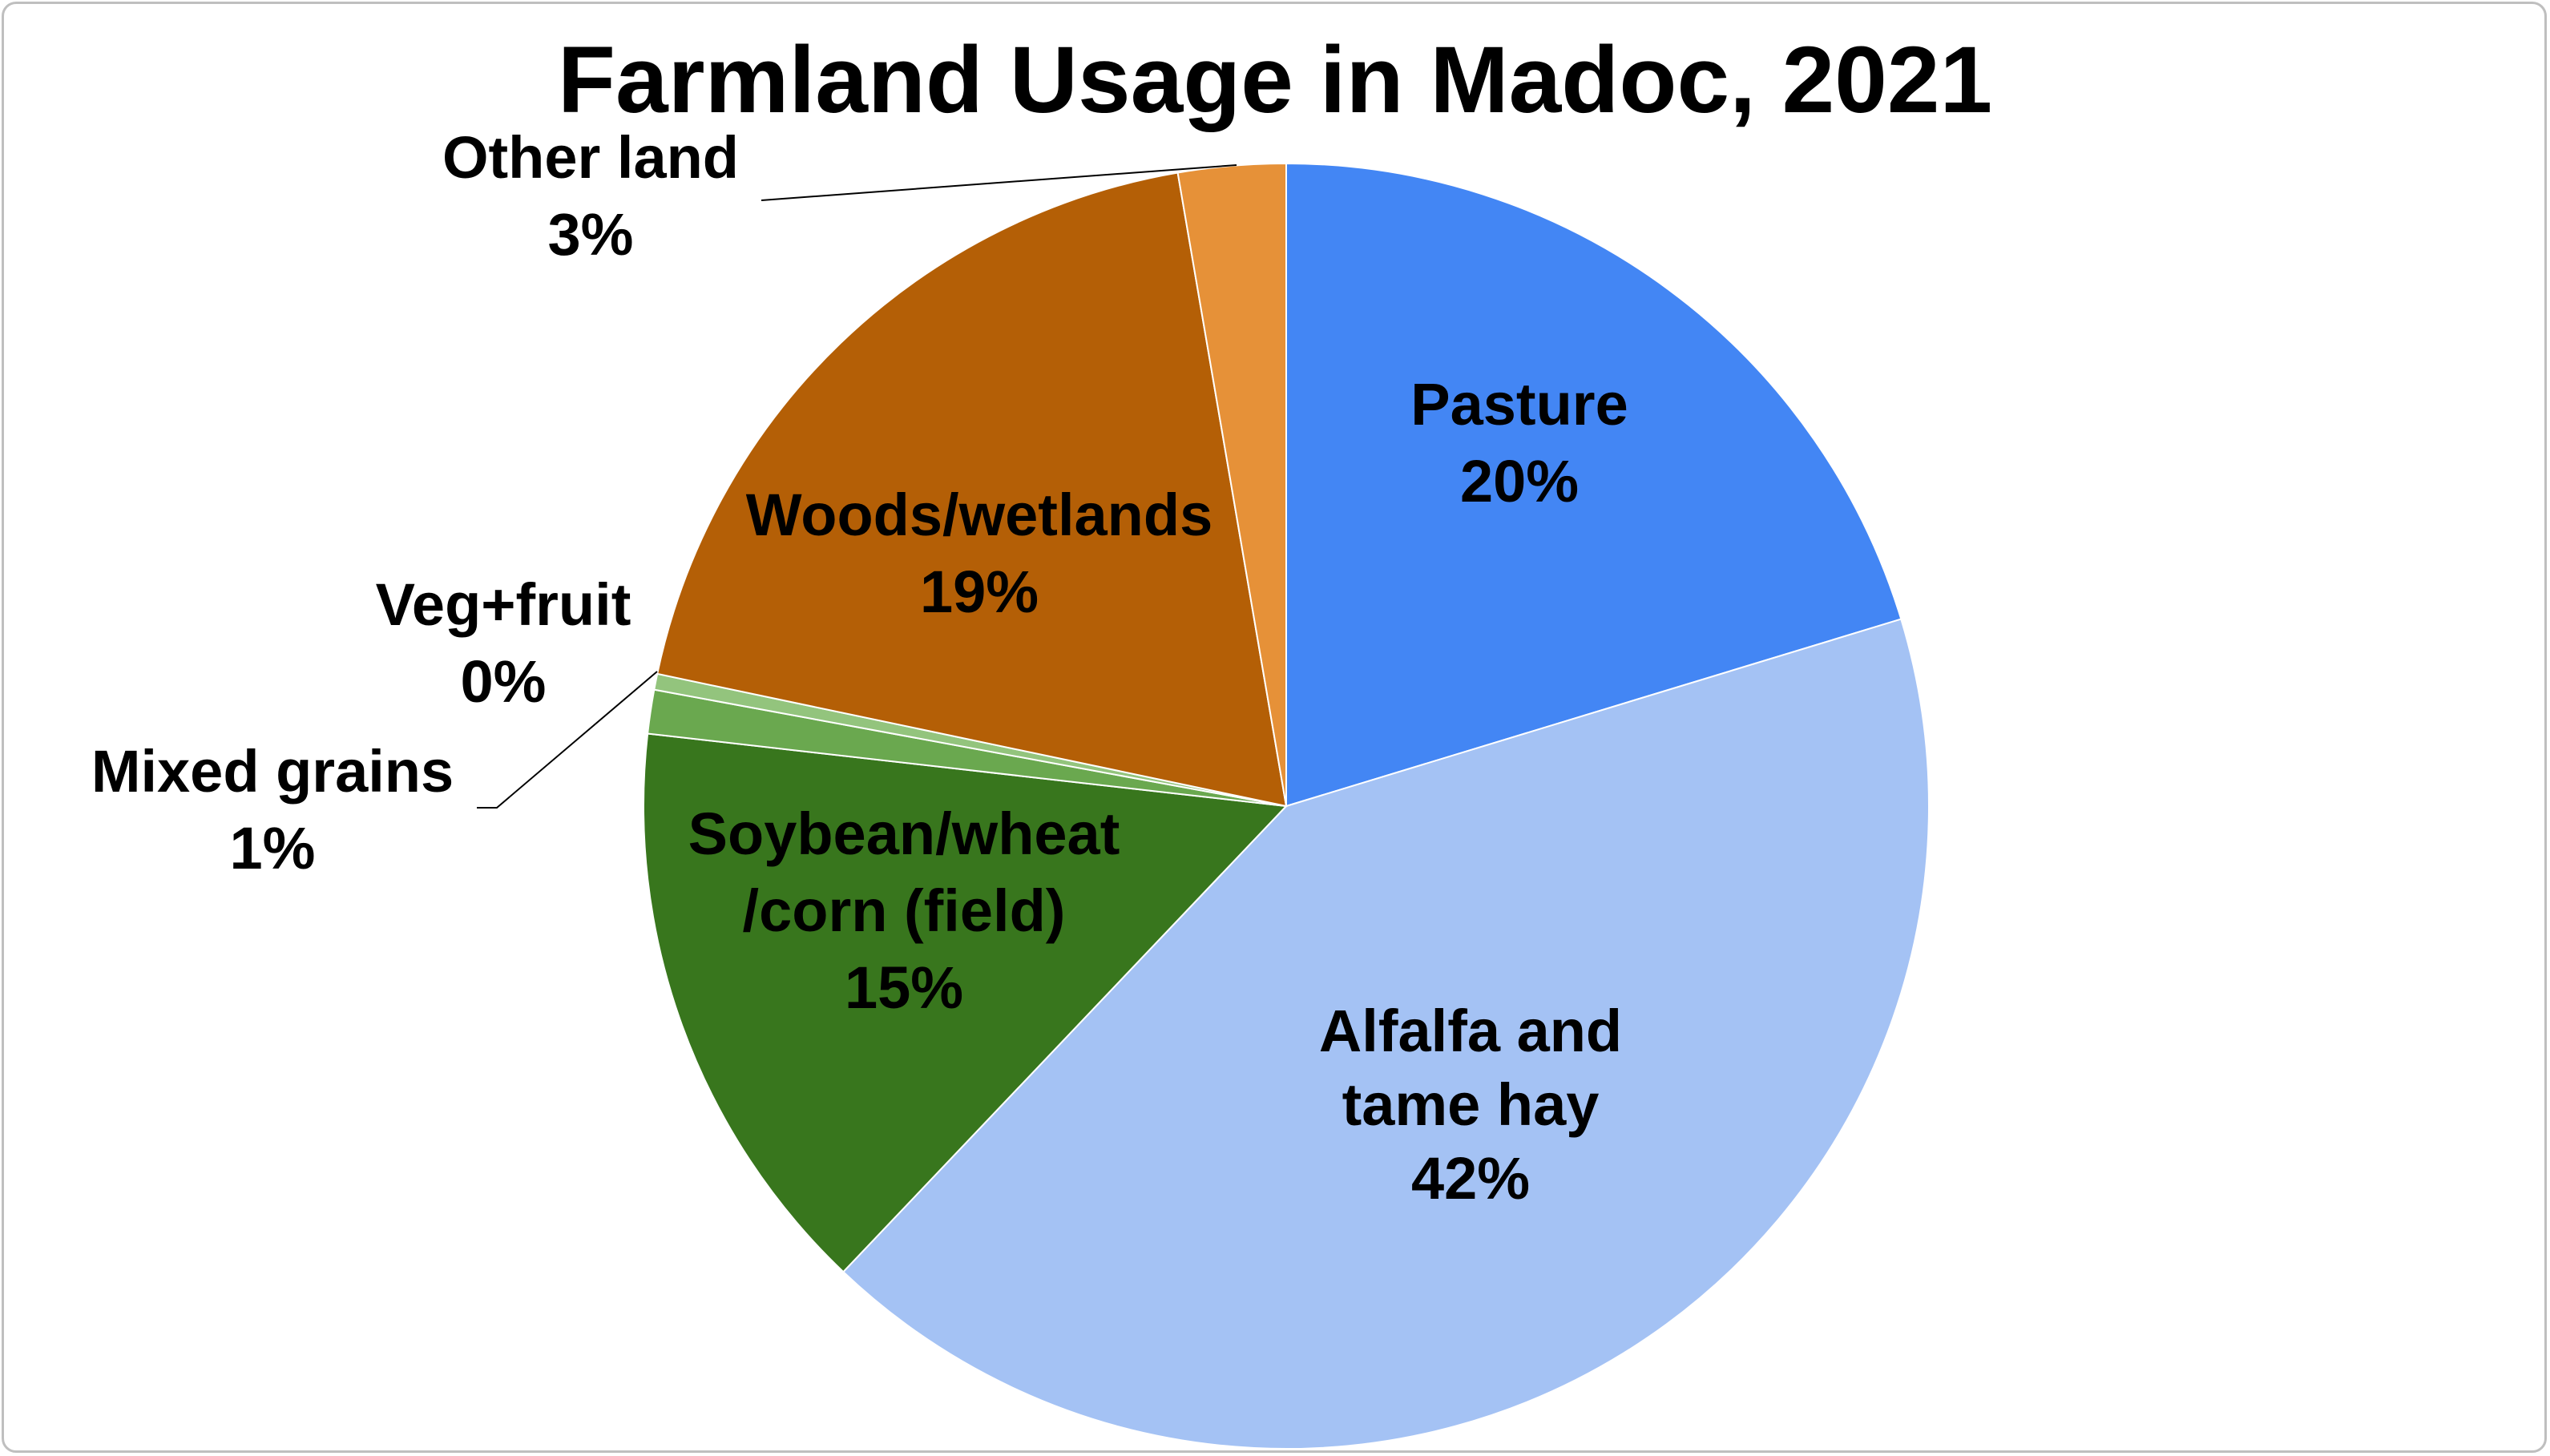 The height and width of the screenshot is (1456, 2550). What do you see at coordinates (979, 553) in the screenshot?
I see `slice-label-woods-wetlands: Woods/wetlands 19%` at bounding box center [979, 553].